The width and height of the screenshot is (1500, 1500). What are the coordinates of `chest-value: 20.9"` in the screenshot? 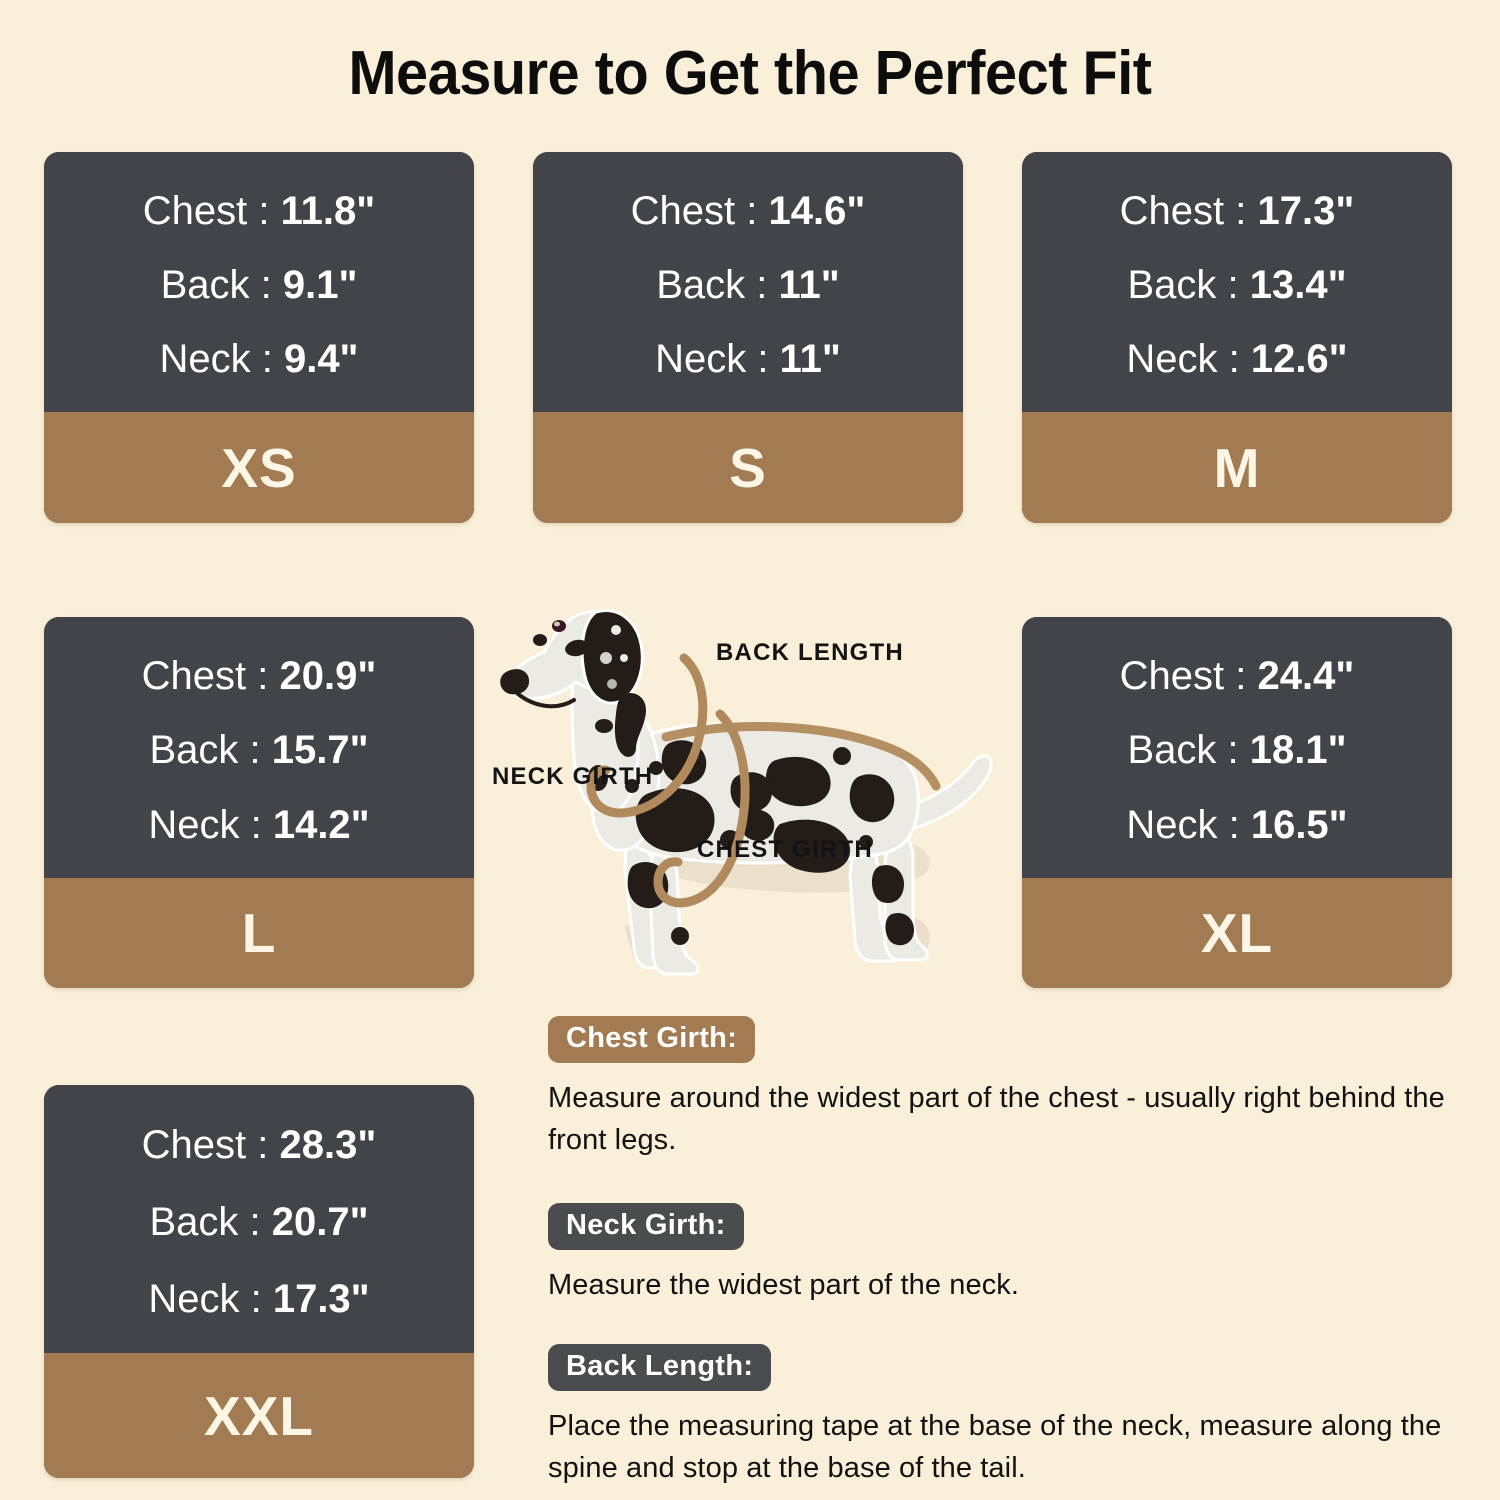 It's located at (328, 676).